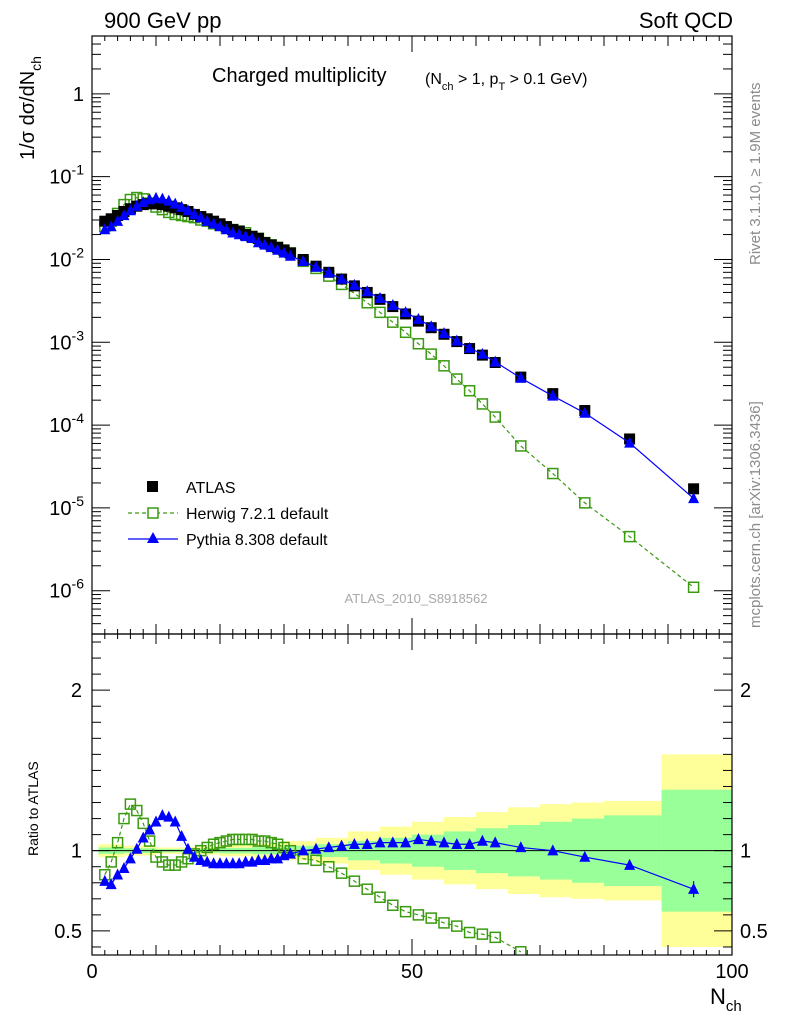  What do you see at coordinates (66, 423) in the screenshot?
I see `y-tick-label: 10⁻⁴` at bounding box center [66, 423].